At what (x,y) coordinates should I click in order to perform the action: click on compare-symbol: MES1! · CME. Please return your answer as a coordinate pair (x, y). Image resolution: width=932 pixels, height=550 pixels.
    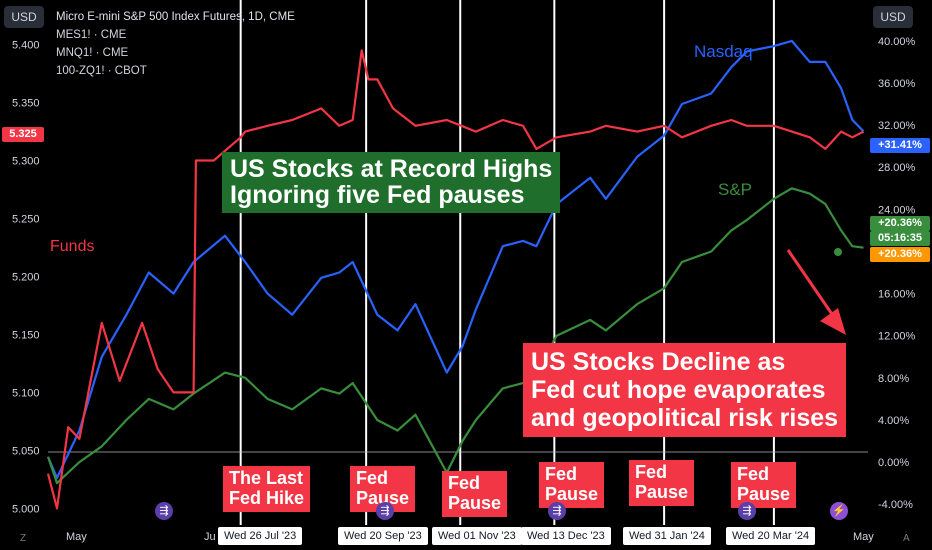
    Looking at the image, I should click on (91, 35).